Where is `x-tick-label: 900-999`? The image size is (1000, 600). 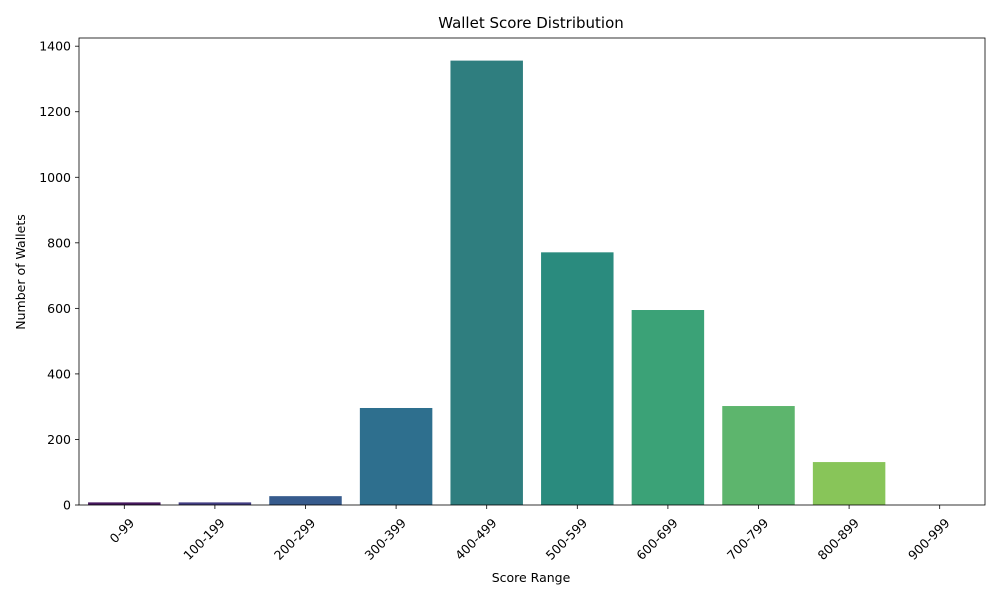
x-tick-label: 900-999 is located at coordinates (929, 539).